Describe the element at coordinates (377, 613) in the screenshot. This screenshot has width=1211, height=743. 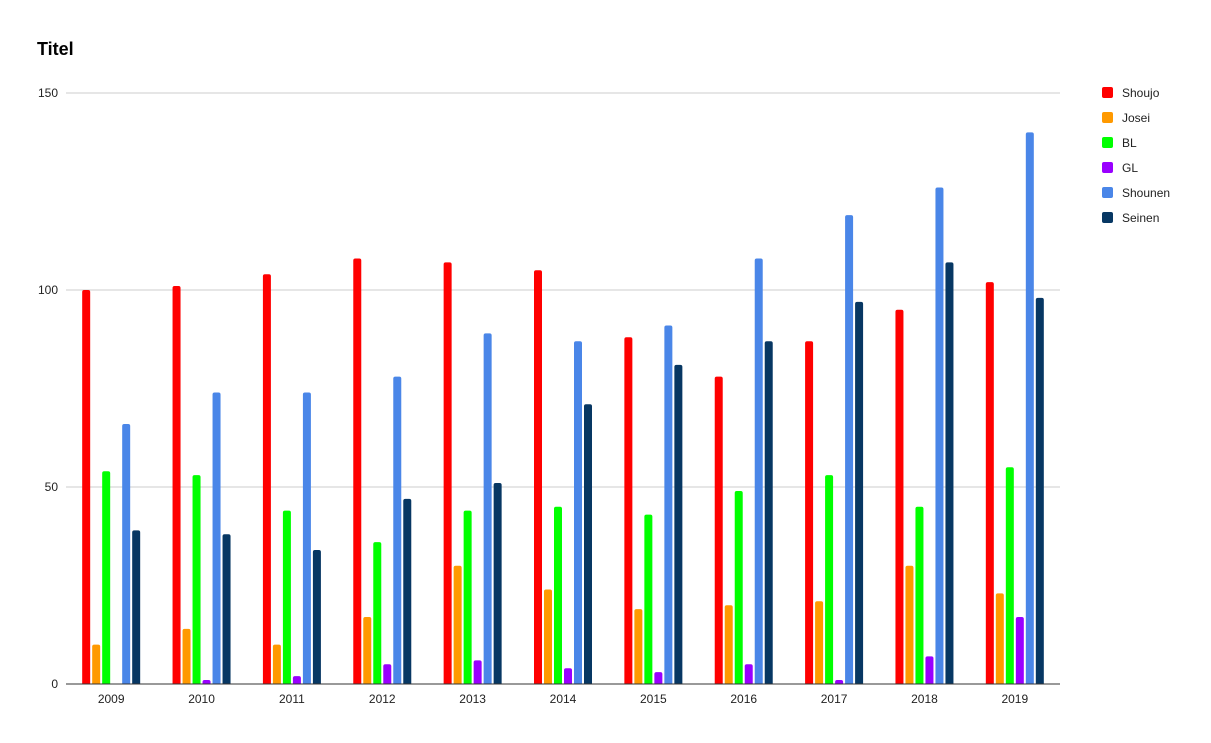
I see `bar-bl-2012` at that location.